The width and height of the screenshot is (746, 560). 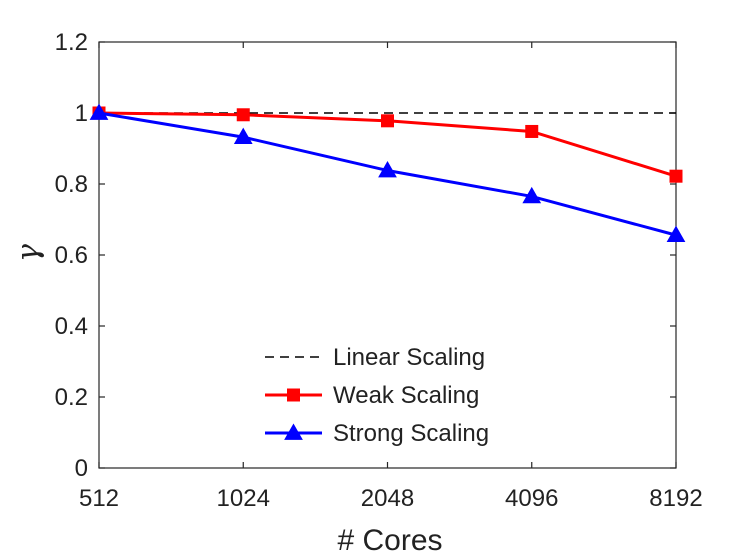 I want to click on legend: Linear Scaling Weak Scaling Strong Scaling, so click(x=377, y=395).